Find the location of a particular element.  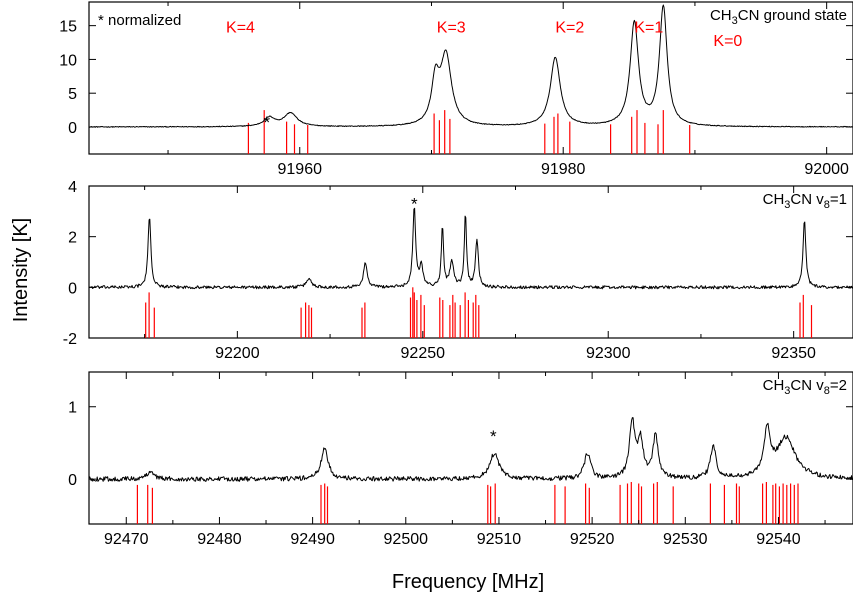

x-tick-label: 92470 is located at coordinates (126, 539).